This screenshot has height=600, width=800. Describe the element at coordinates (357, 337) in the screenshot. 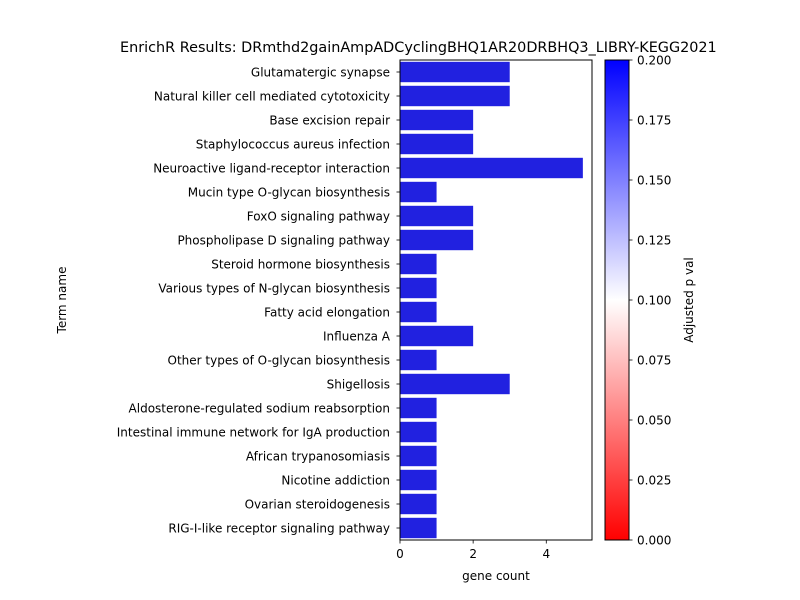

I see `y-tick-label: Influenza A` at that location.